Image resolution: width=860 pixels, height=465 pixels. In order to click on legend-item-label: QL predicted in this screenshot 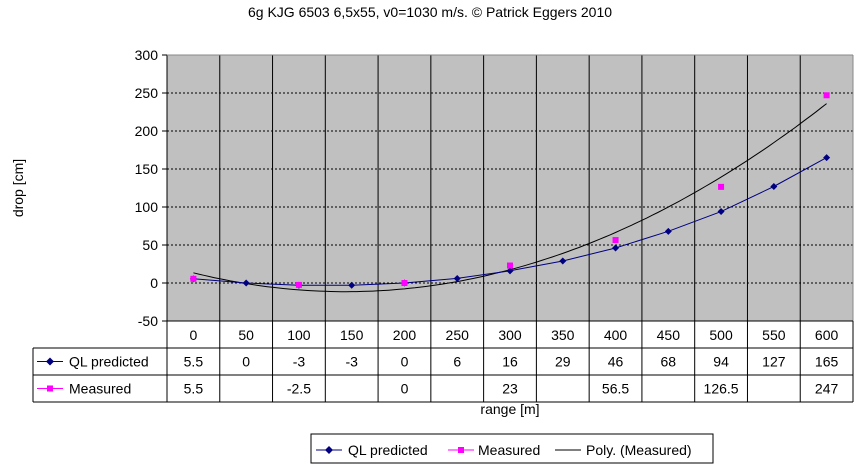, I will do `click(388, 450)`.